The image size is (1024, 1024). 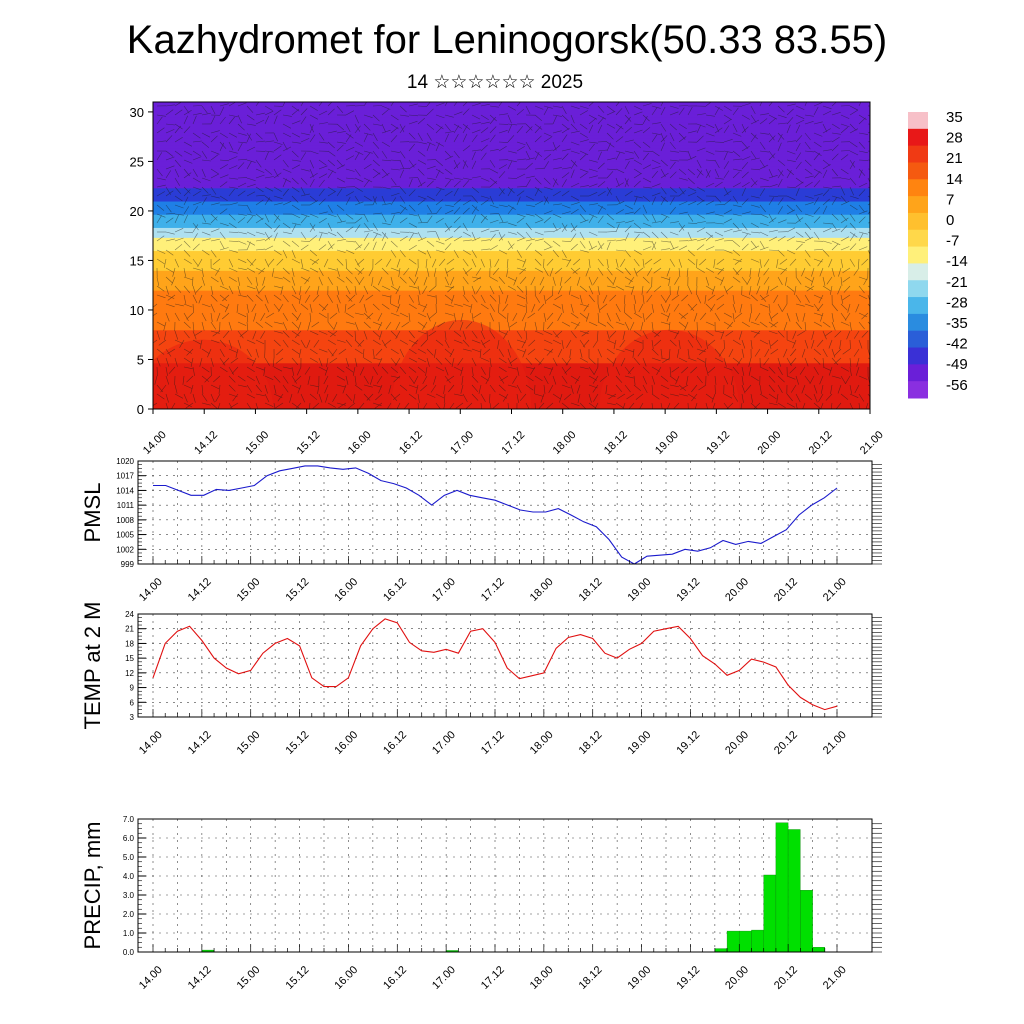 What do you see at coordinates (249, 590) in the screenshot?
I see `x-tick-label: 15.00` at bounding box center [249, 590].